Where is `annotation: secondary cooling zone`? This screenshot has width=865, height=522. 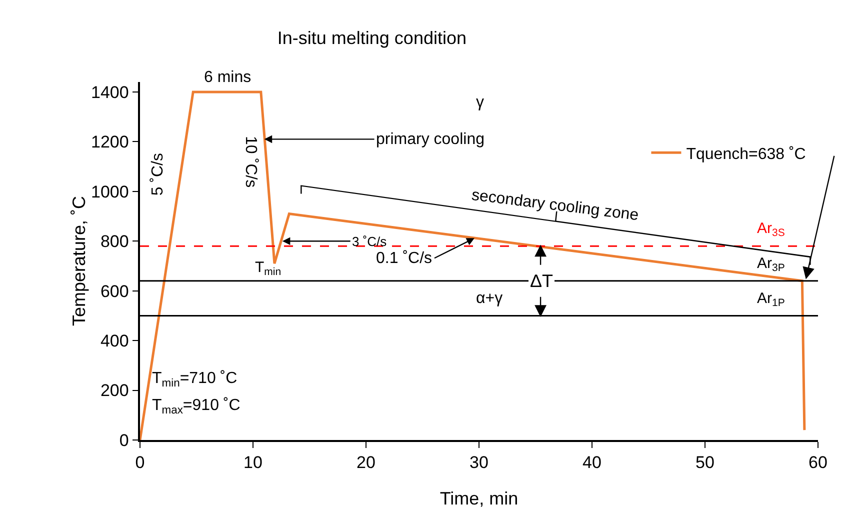
annotation: secondary cooling zone is located at coordinates (555, 205).